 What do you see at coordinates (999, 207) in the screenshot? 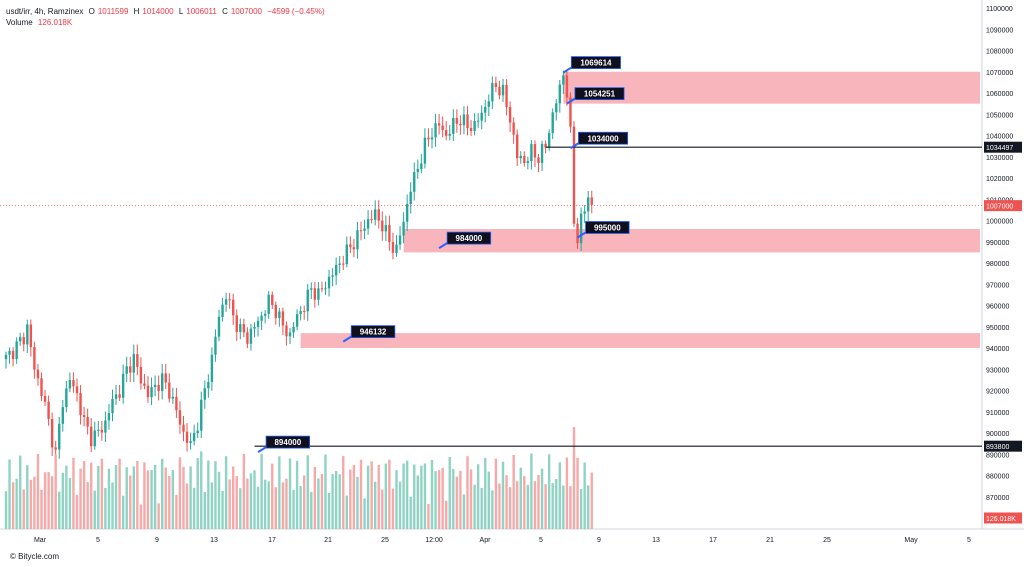
I see `axis-price-badge-label: 1007000` at bounding box center [999, 207].